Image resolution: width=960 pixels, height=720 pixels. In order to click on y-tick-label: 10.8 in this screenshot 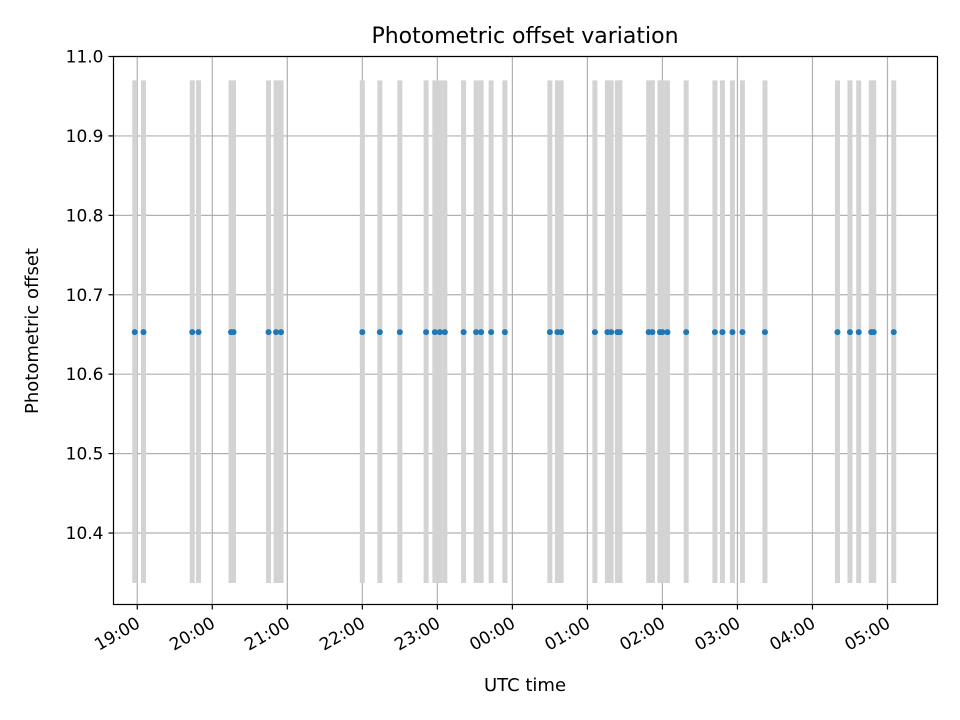, I will do `click(85, 216)`.